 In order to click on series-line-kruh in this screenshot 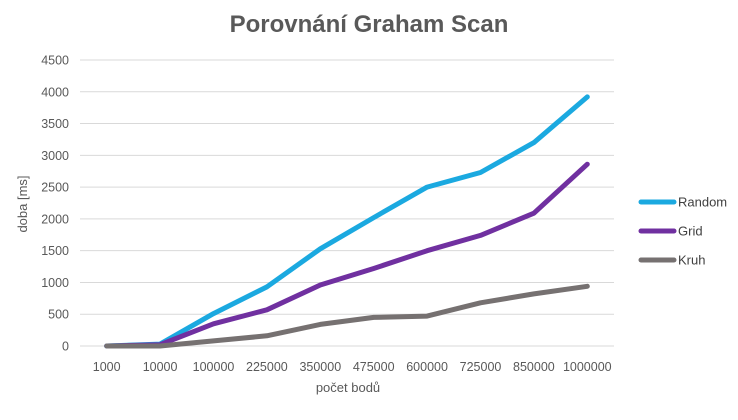, I will do `click(347, 316)`.